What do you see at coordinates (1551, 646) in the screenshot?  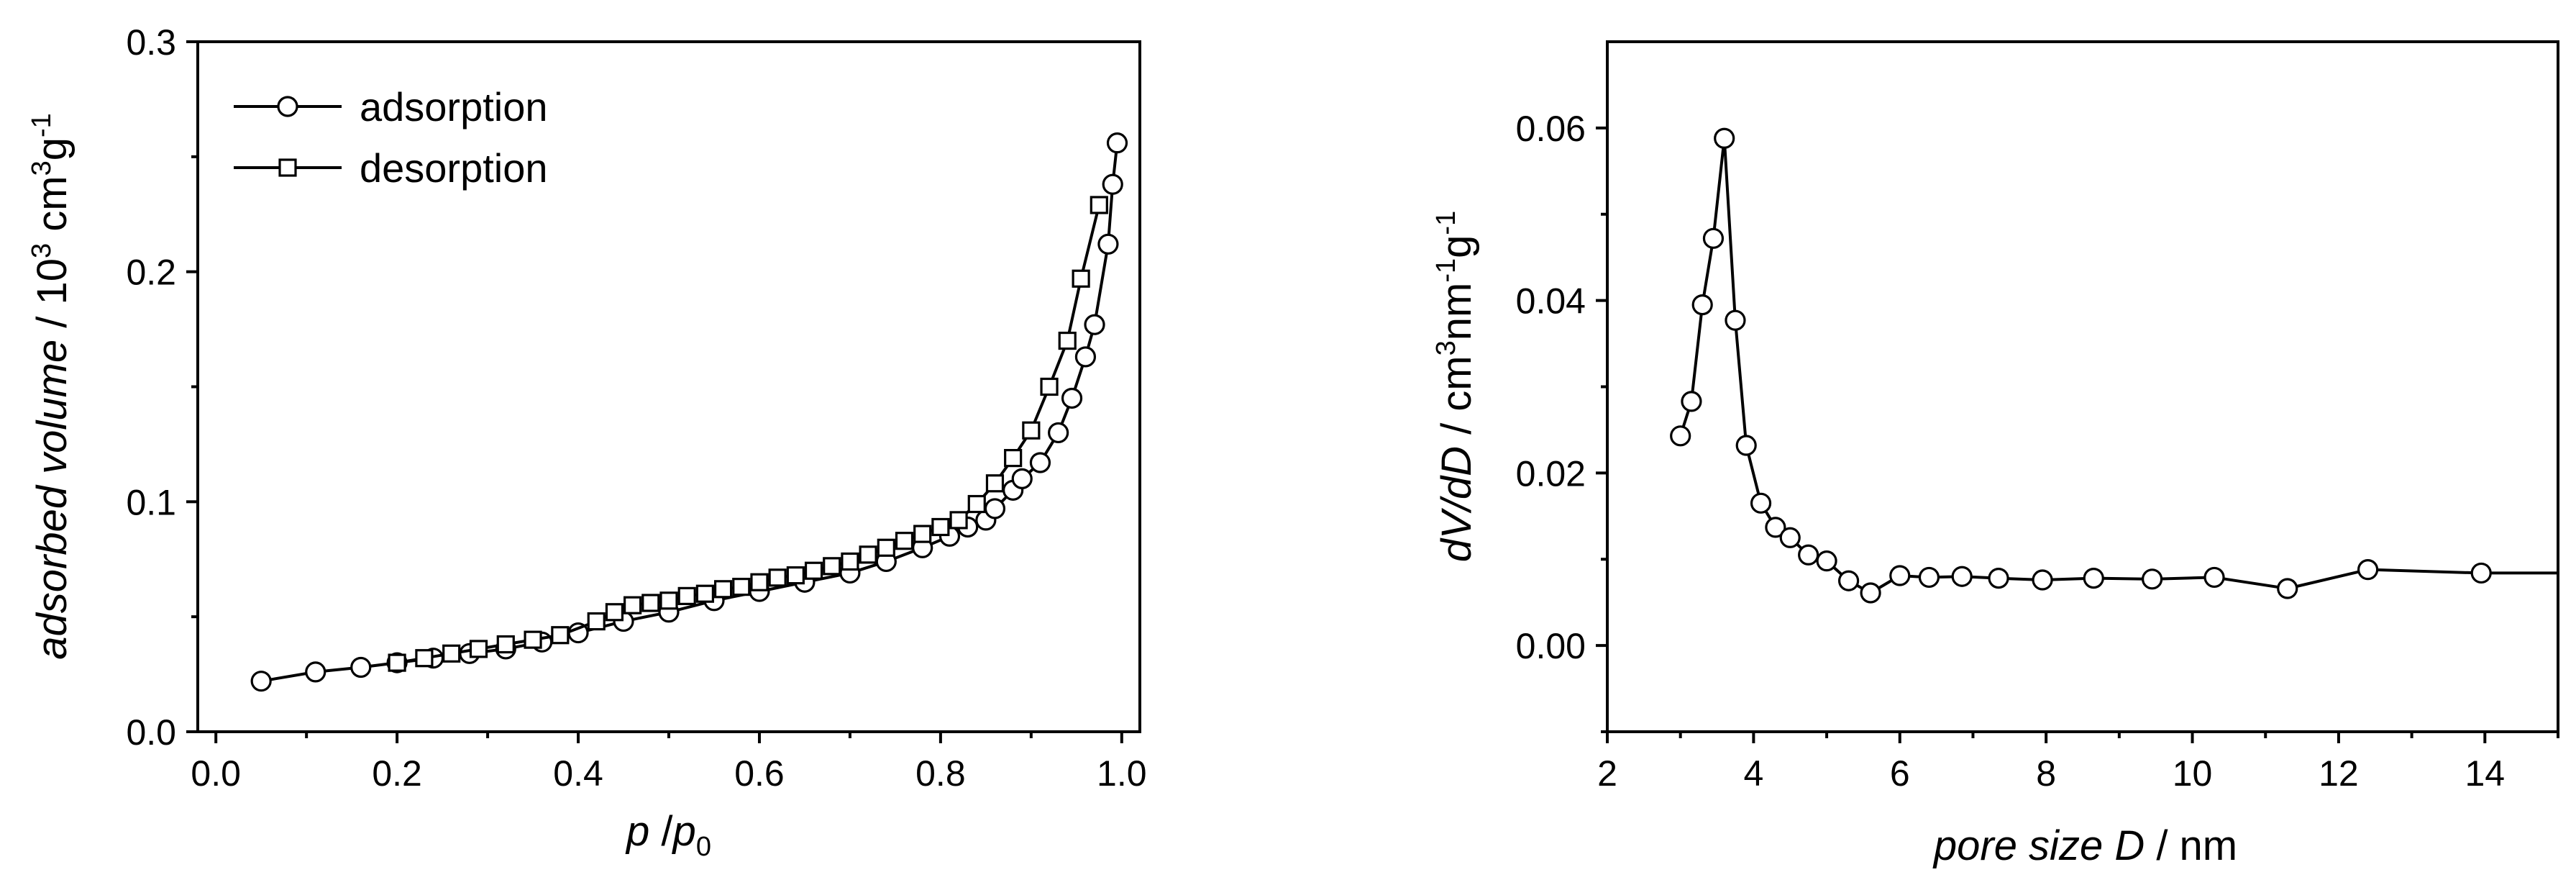 I see `y-tick-label: 0.00` at bounding box center [1551, 646].